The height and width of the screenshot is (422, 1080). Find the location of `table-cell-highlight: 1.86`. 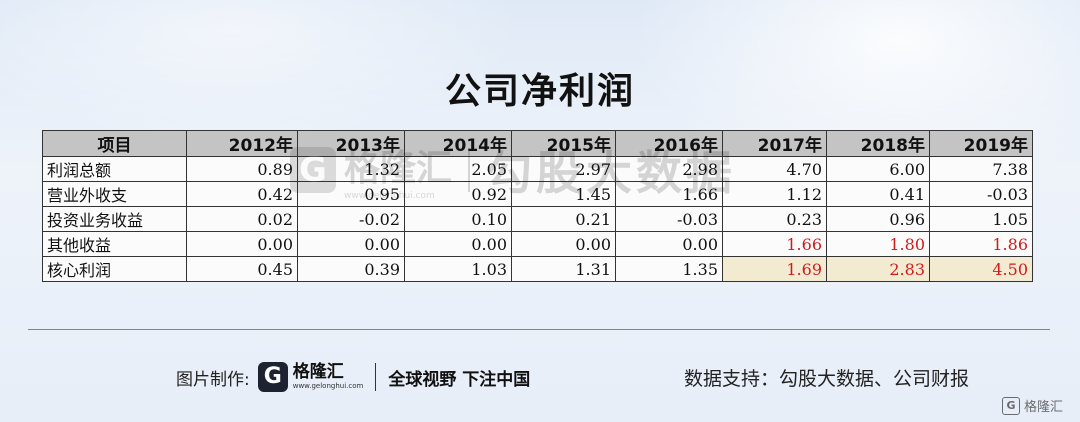

table-cell-highlight: 1.86 is located at coordinates (981, 244).